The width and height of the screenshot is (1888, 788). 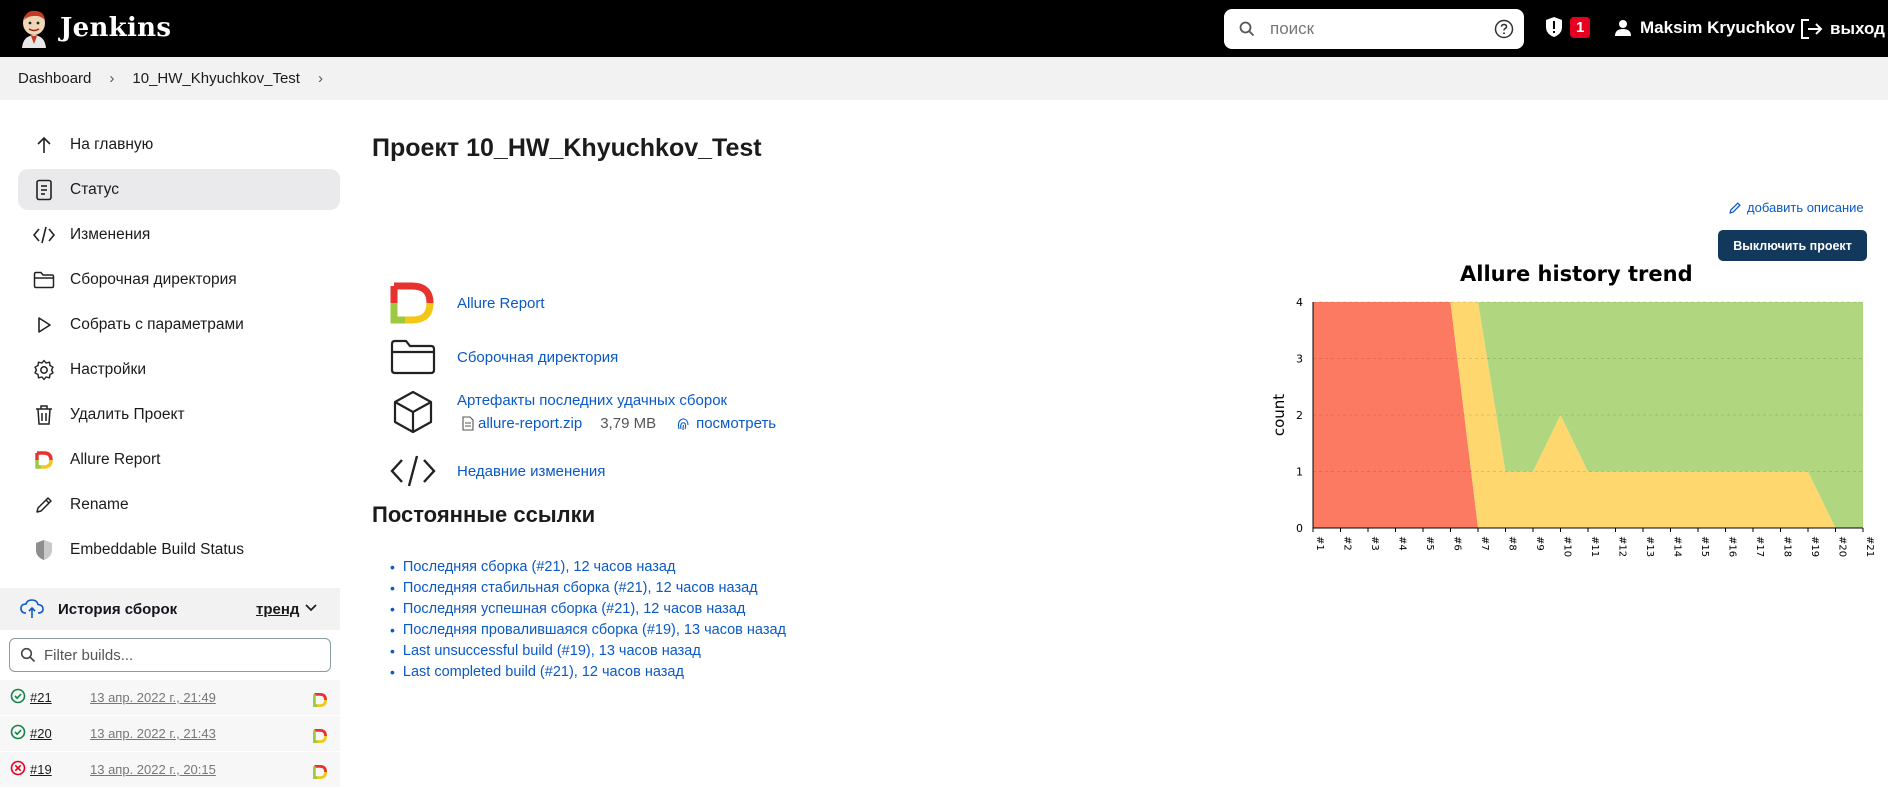 I want to click on build-number-link: #20, so click(x=41, y=733).